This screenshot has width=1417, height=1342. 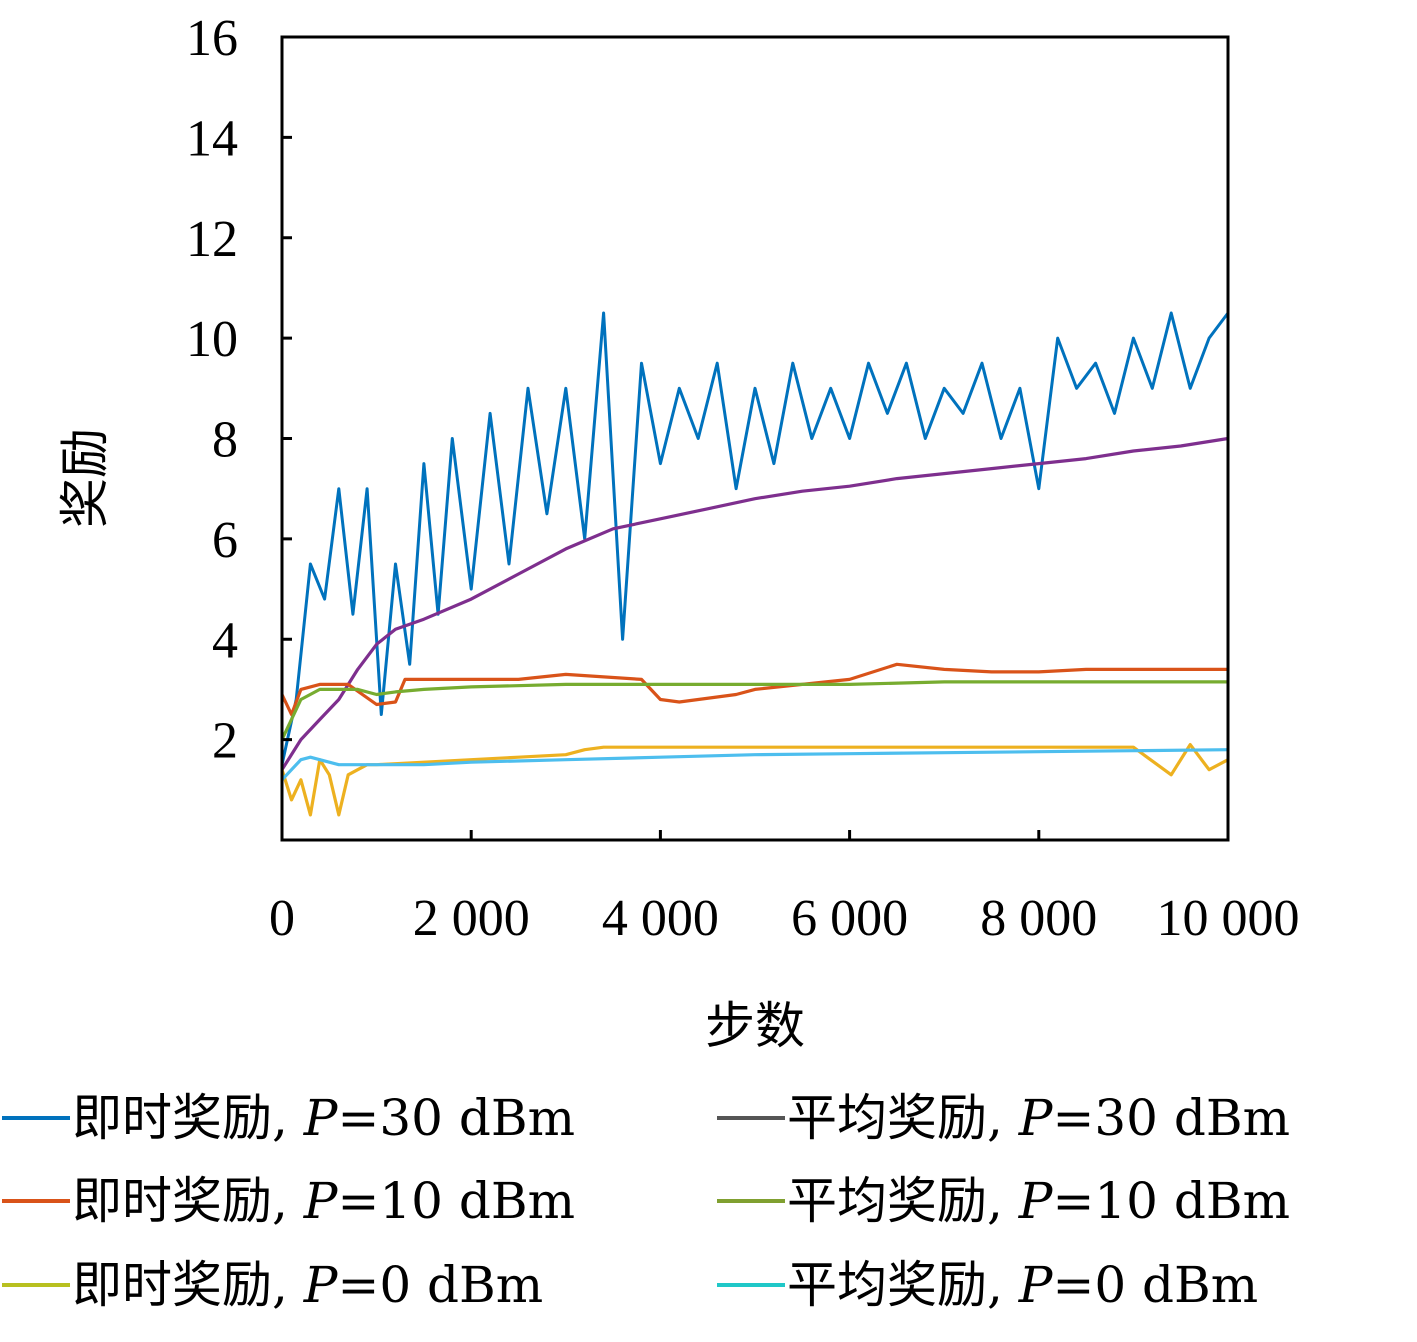 I want to click on y-tick-label: 16, so click(x=212, y=38).